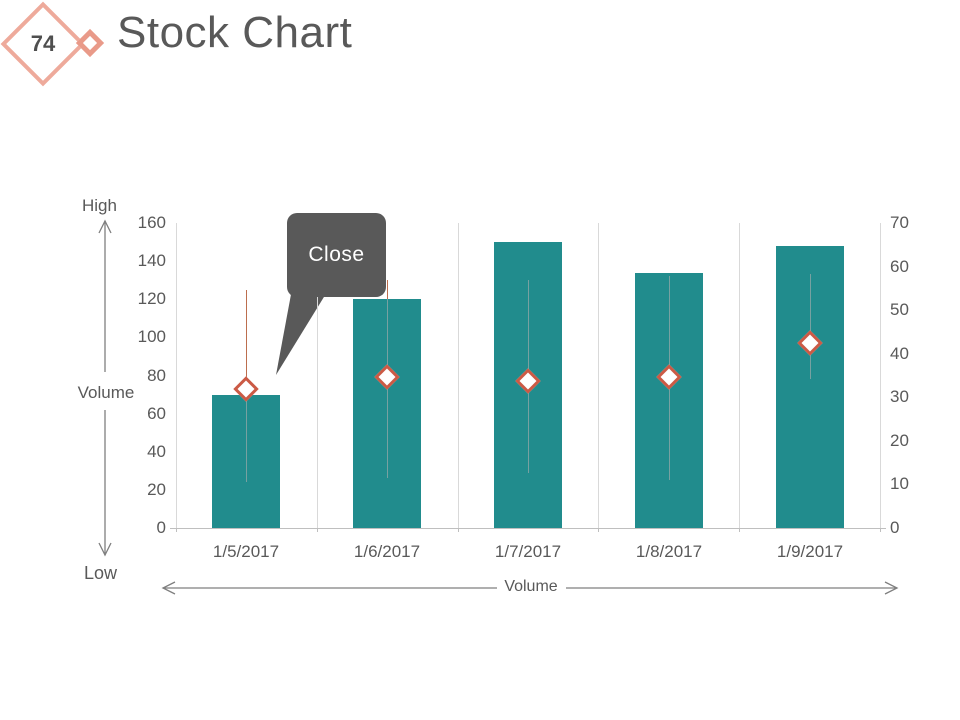 Image resolution: width=960 pixels, height=720 pixels. What do you see at coordinates (895, 527) in the screenshot?
I see `right-axis-tick-label: 0` at bounding box center [895, 527].